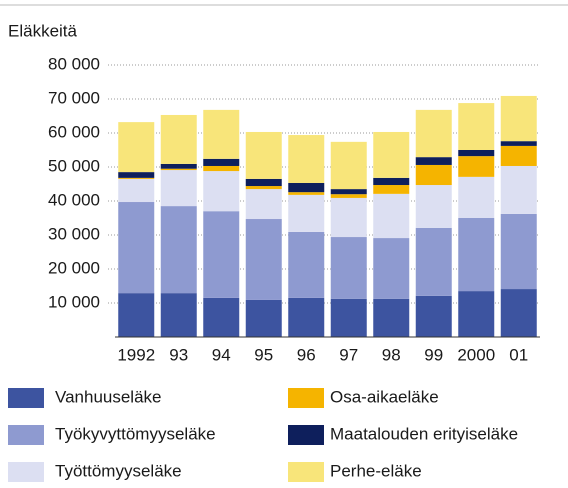 The width and height of the screenshot is (568, 488). I want to click on y-tick-label: 60 000, so click(74, 131).